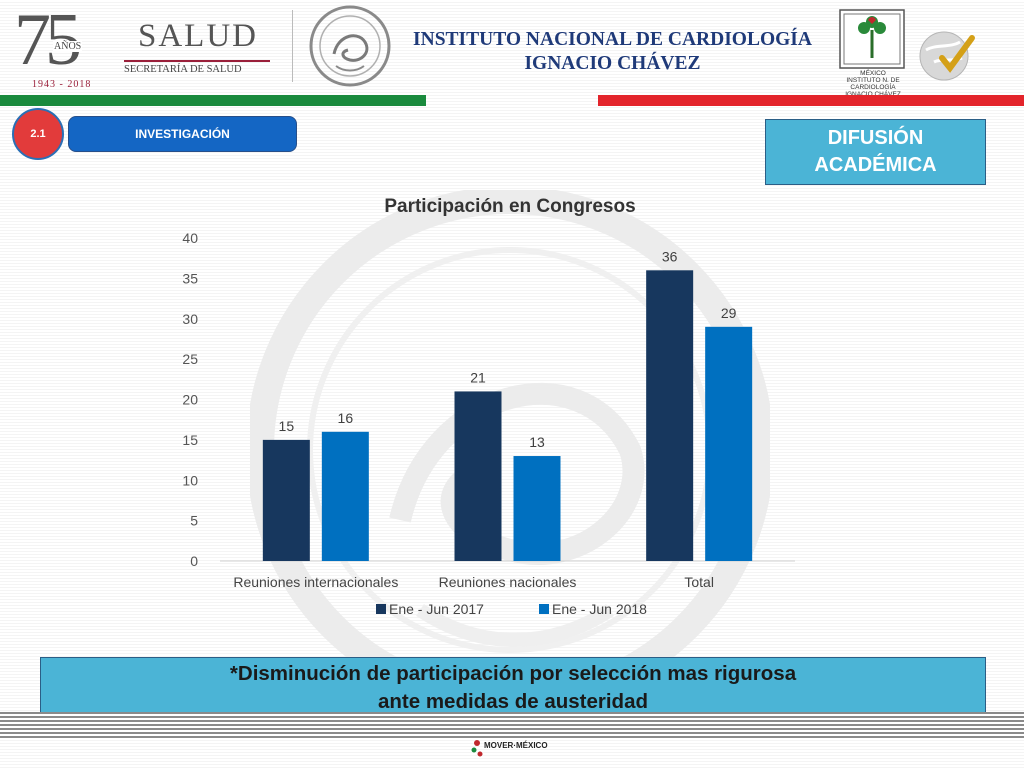 The image size is (1024, 768). I want to click on anniversary-word: AÑOS, so click(68, 46).